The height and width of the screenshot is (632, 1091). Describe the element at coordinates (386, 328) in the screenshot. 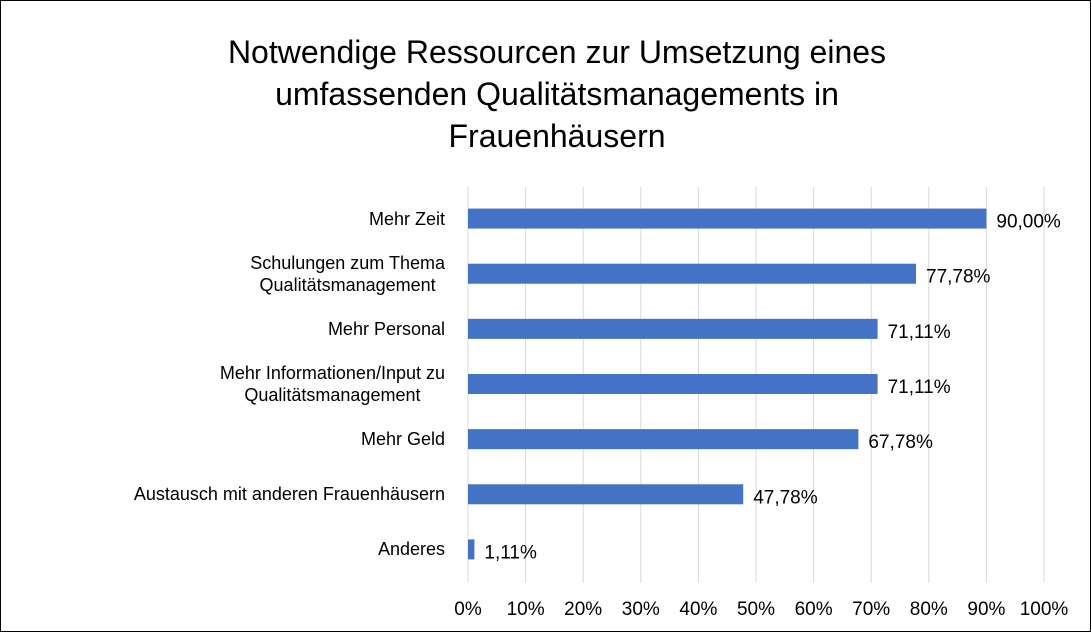

I see `y-tick-label: Mehr Personal` at that location.